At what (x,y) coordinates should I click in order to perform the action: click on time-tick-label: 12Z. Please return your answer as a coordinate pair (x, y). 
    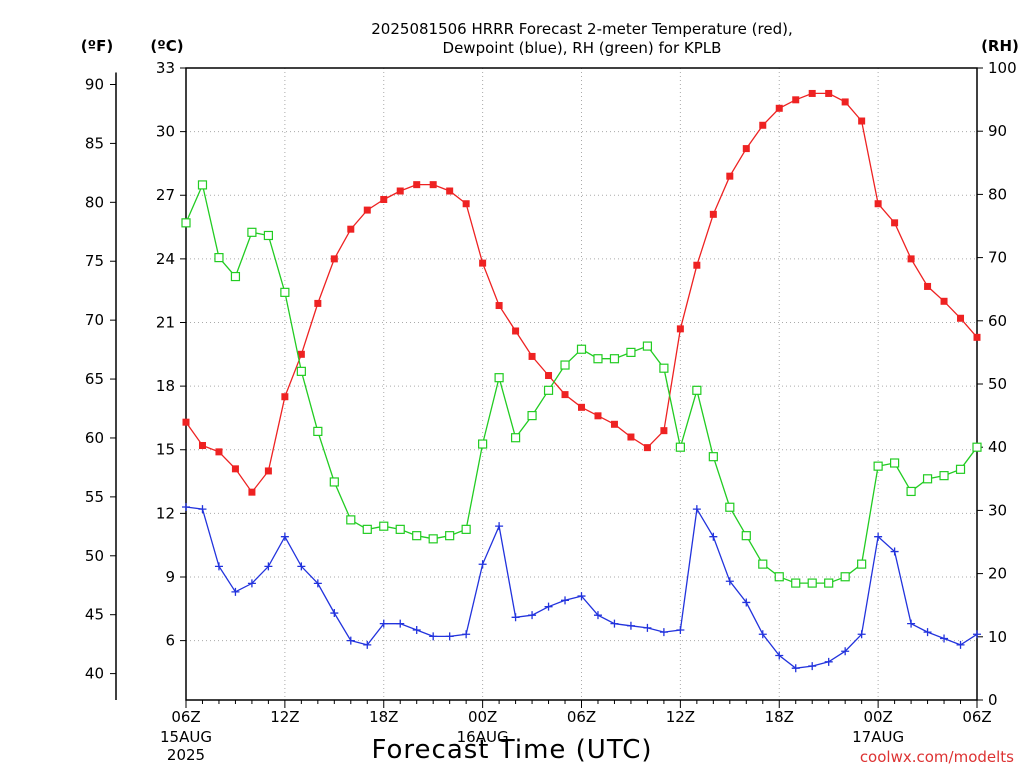
    Looking at the image, I should click on (680, 717).